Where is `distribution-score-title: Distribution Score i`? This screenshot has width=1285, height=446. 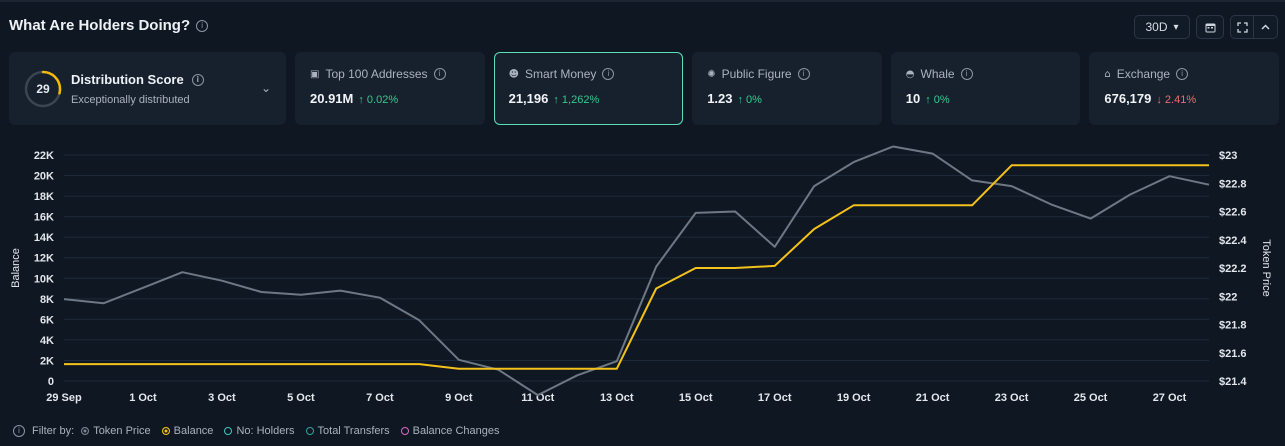 distribution-score-title: Distribution Score i is located at coordinates (137, 79).